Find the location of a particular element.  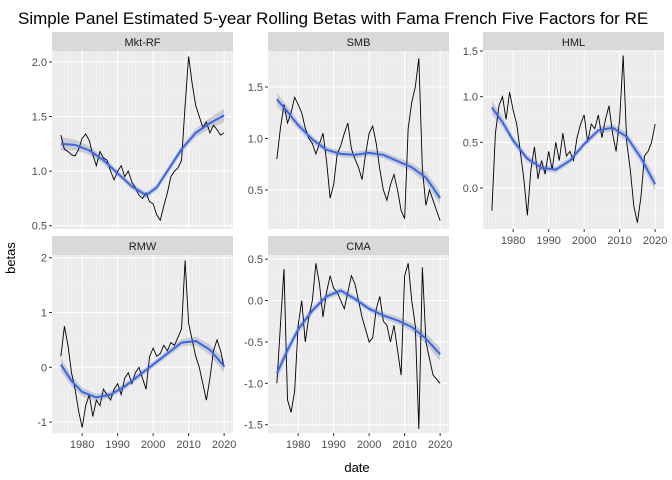

y-tick-label: 2 is located at coordinates (44, 259).